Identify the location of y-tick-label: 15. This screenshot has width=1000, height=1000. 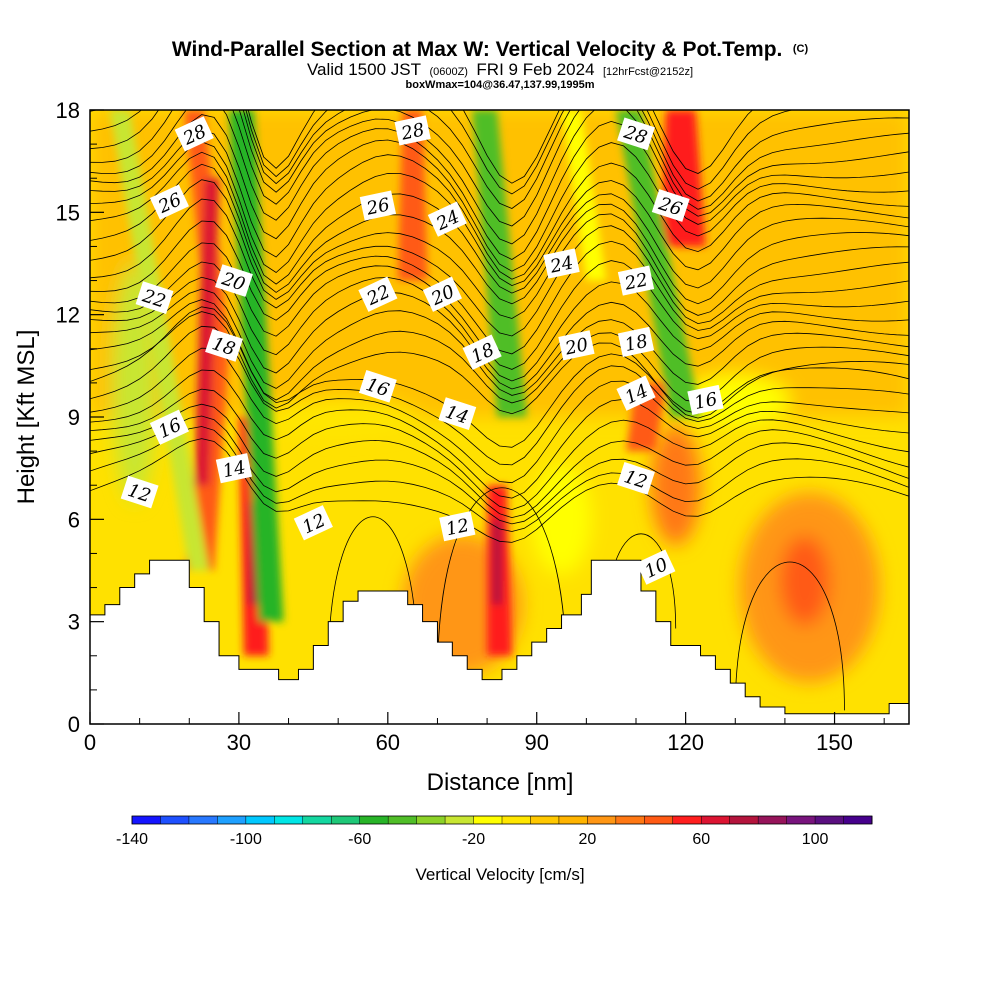
(68, 212).